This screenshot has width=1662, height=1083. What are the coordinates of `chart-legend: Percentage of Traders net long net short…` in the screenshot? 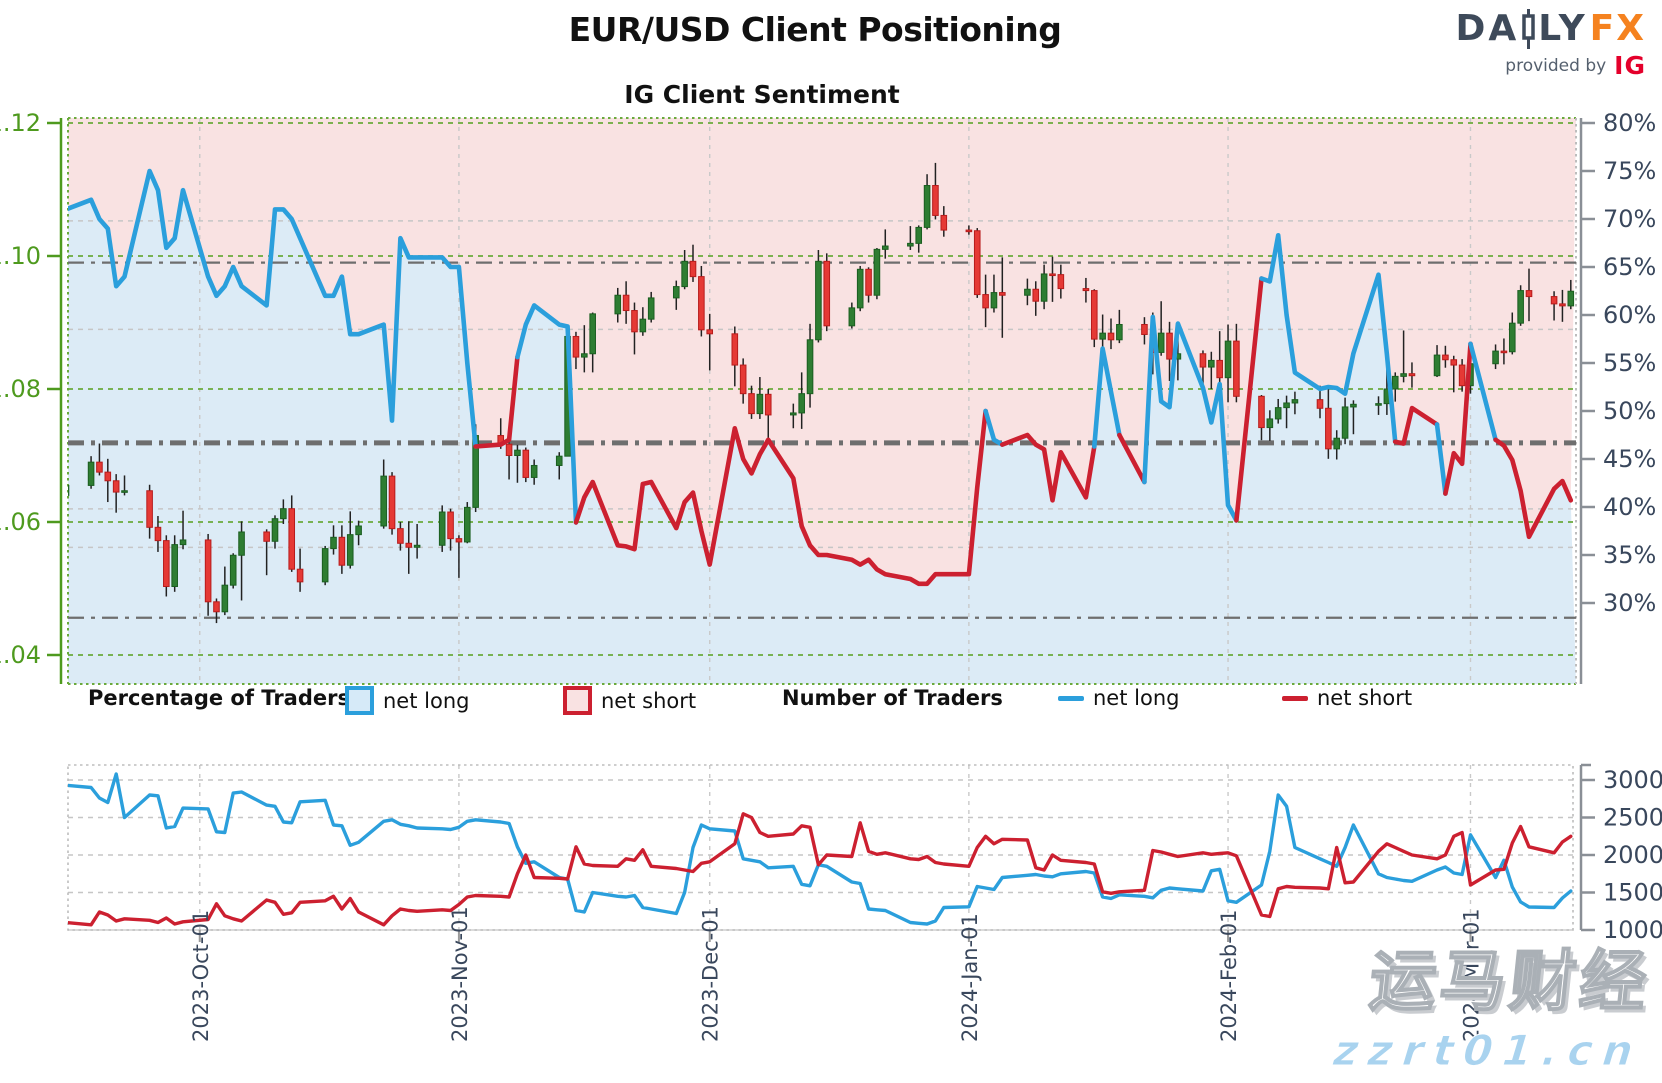 It's located at (831, 702).